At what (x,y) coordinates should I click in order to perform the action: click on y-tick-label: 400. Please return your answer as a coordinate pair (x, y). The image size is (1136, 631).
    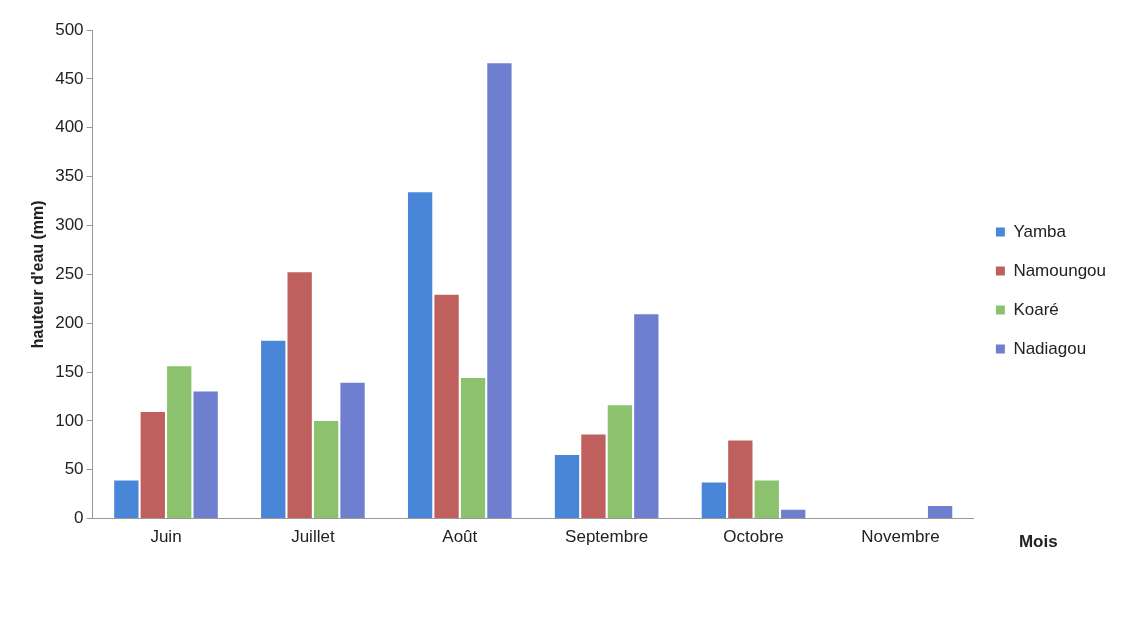
    Looking at the image, I should click on (69, 127).